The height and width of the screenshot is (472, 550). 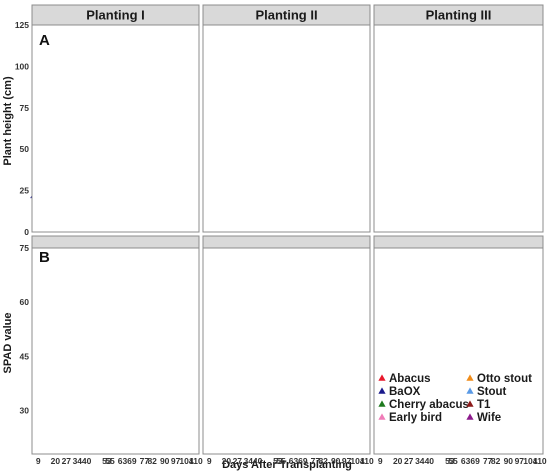 I want to click on legend-marker-cherry-abacus, so click(x=382, y=403).